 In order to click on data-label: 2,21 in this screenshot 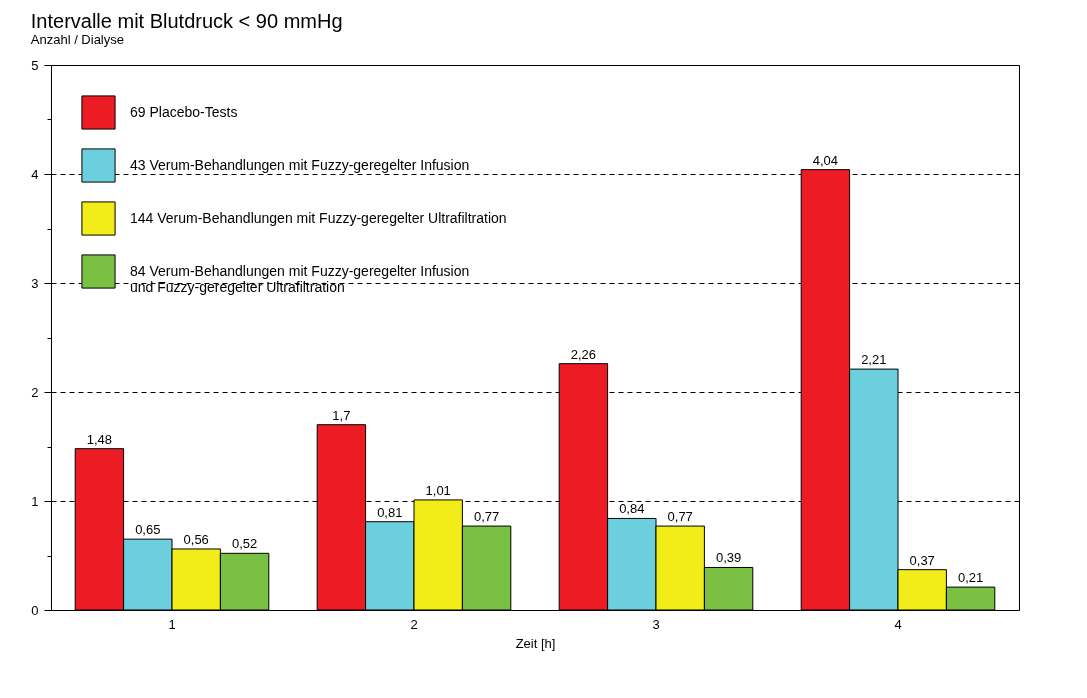, I will do `click(874, 360)`.